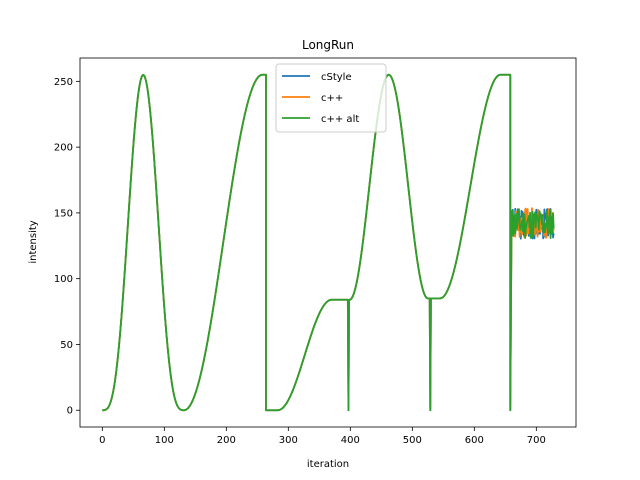 Image resolution: width=640 pixels, height=480 pixels. I want to click on chart-title: LongRun, so click(328, 45).